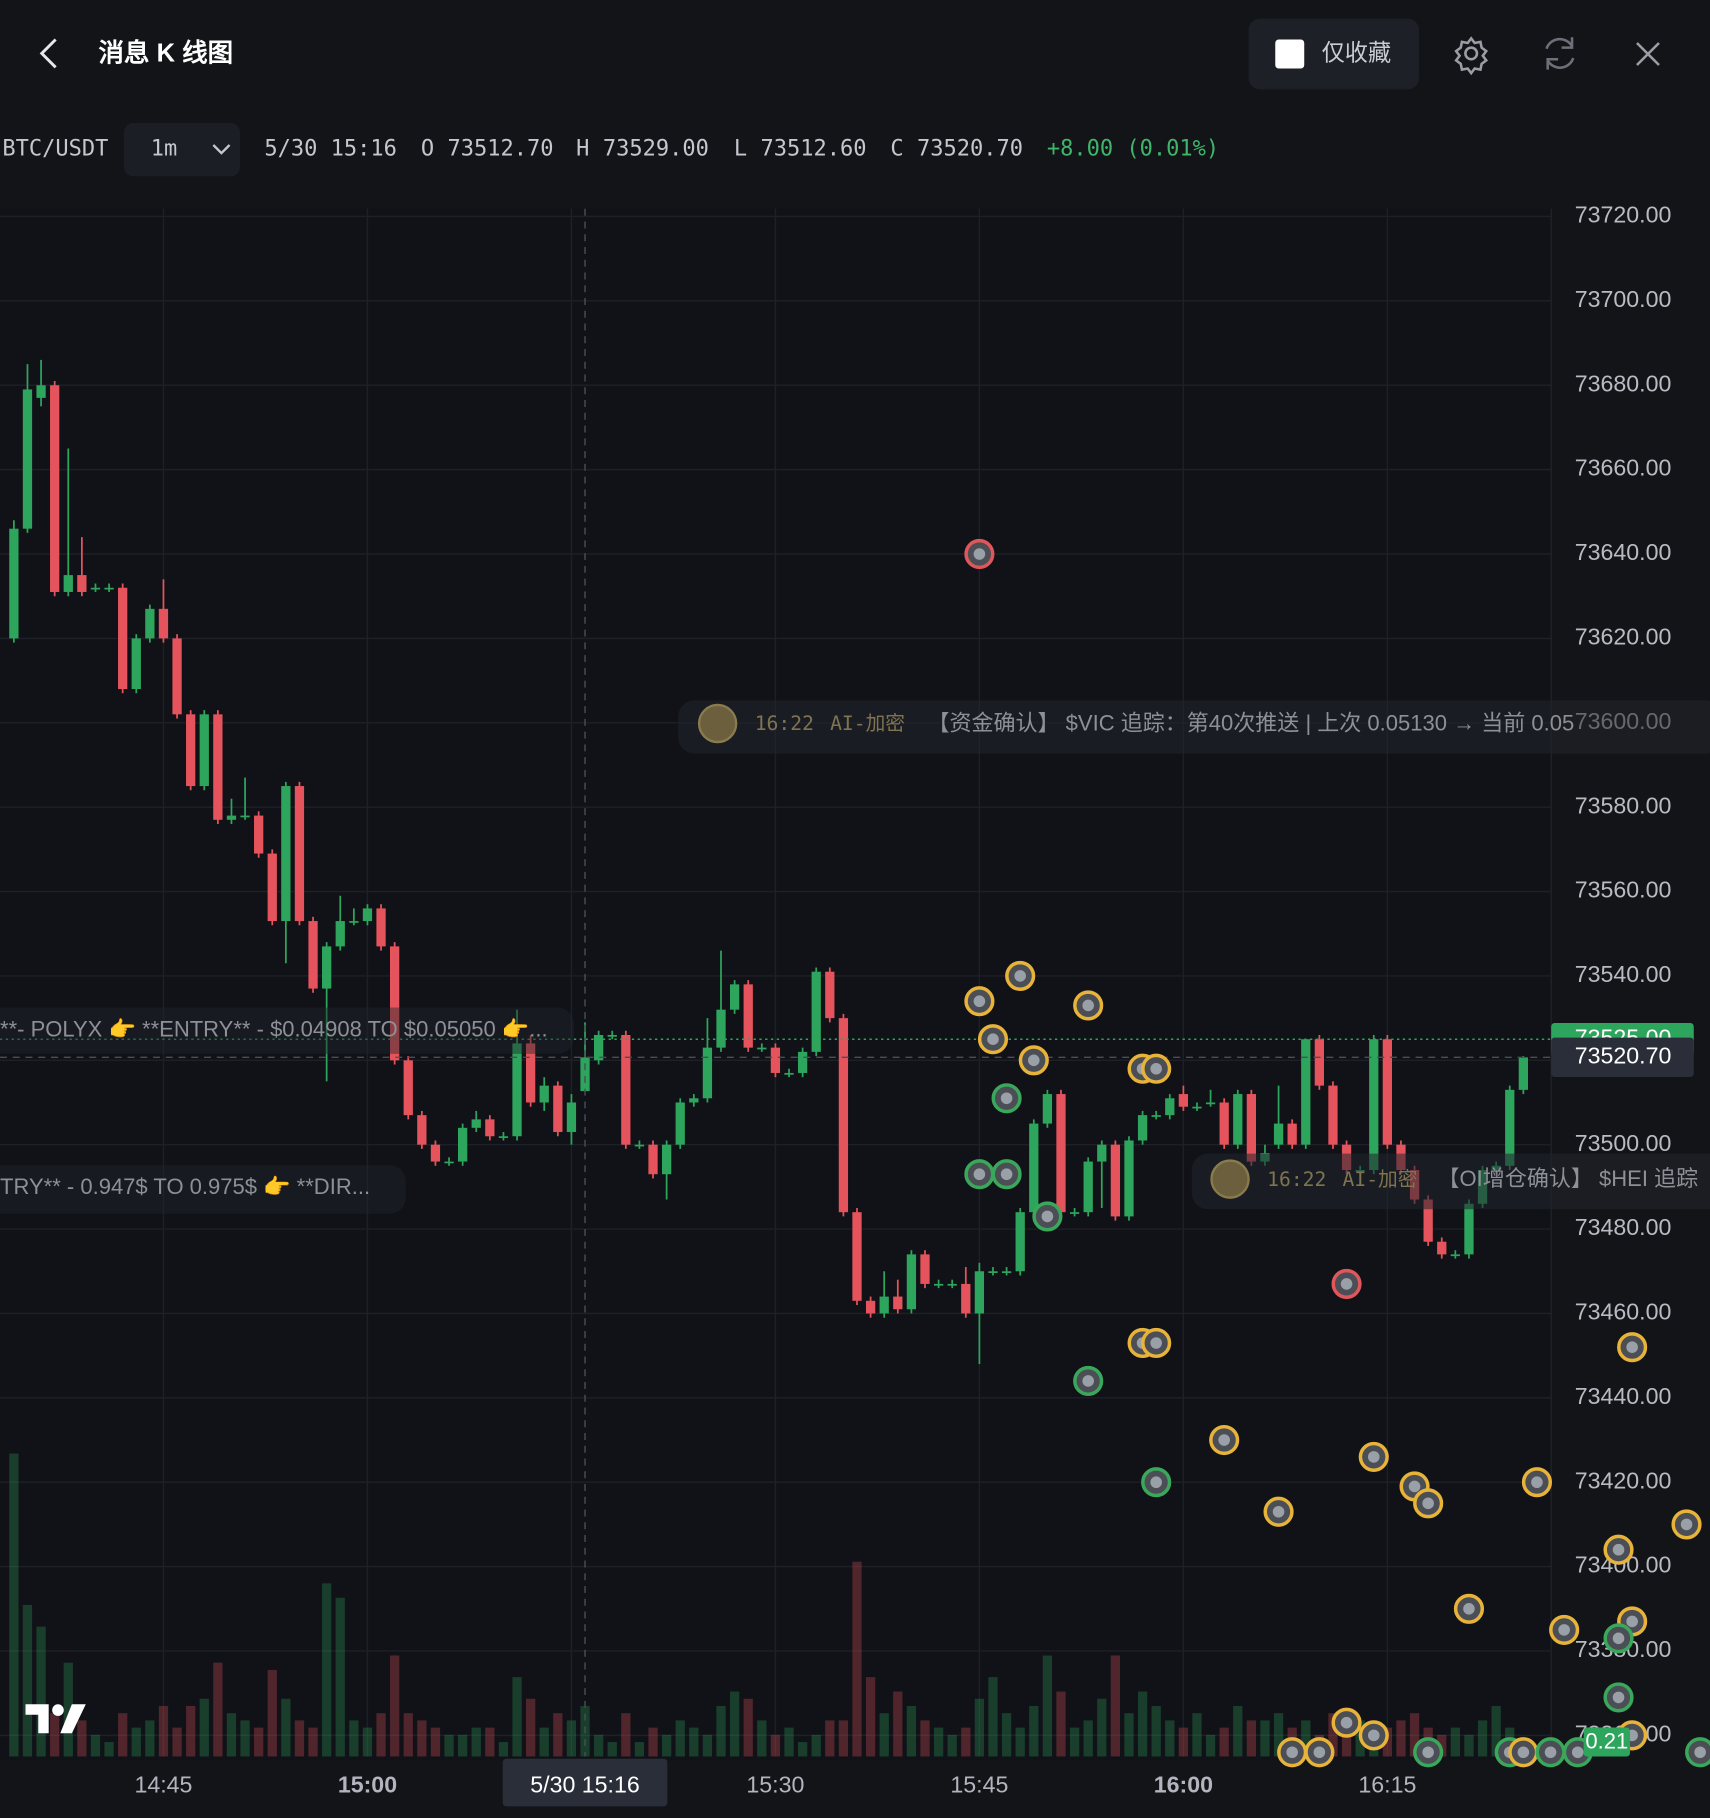  I want to click on x-tick-label: 16:15, so click(1387, 1785).